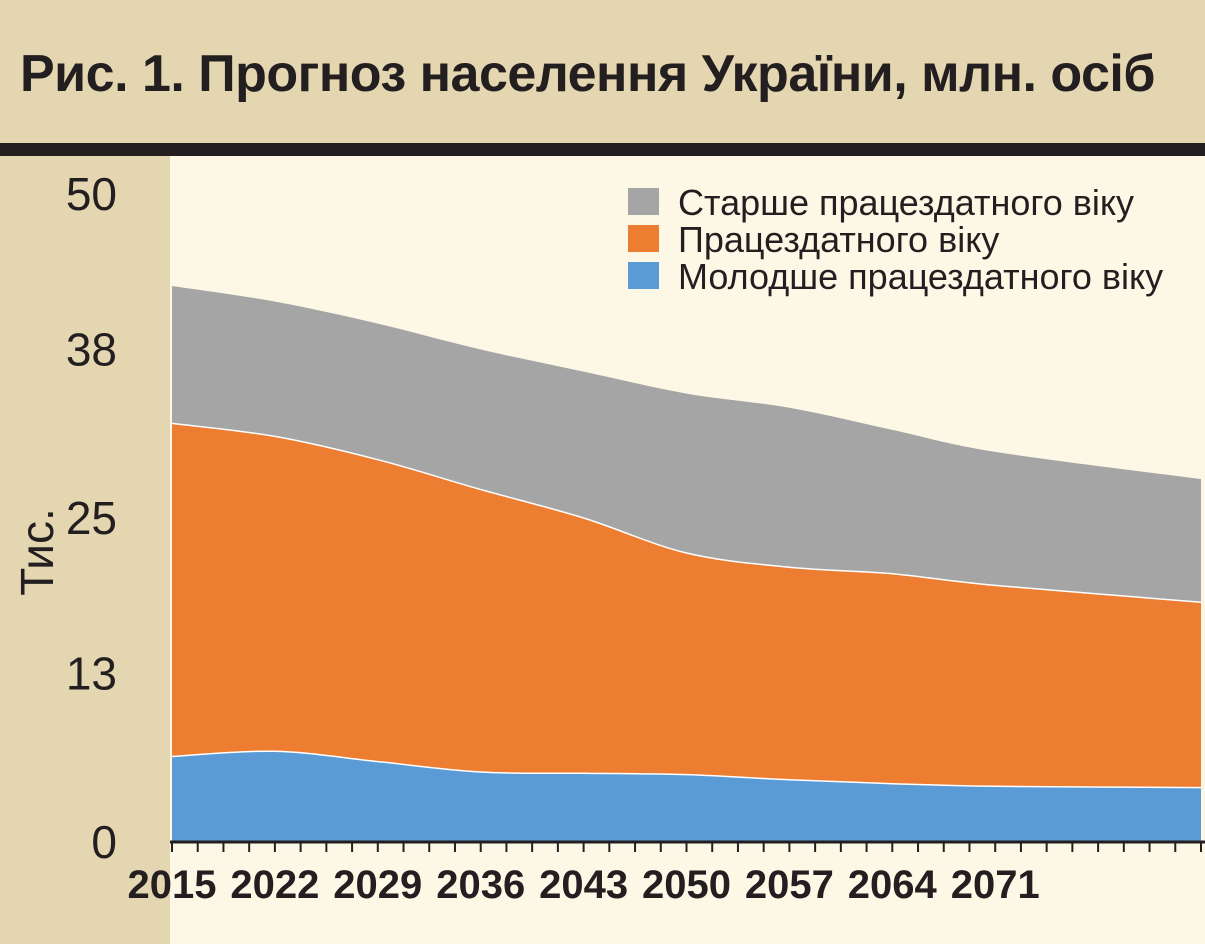 This screenshot has width=1205, height=944. I want to click on legend-label: Працездатного віку, so click(838, 239).